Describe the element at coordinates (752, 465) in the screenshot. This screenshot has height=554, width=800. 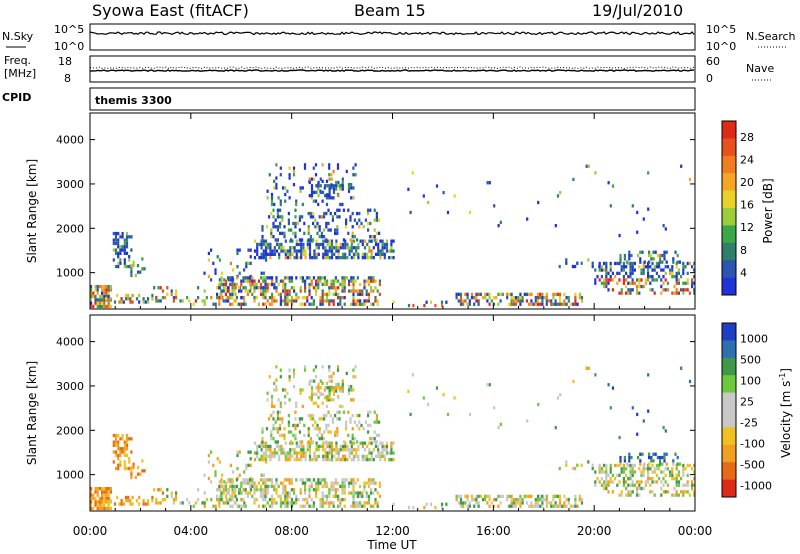
I see `colorbar-tick-label: -500` at that location.